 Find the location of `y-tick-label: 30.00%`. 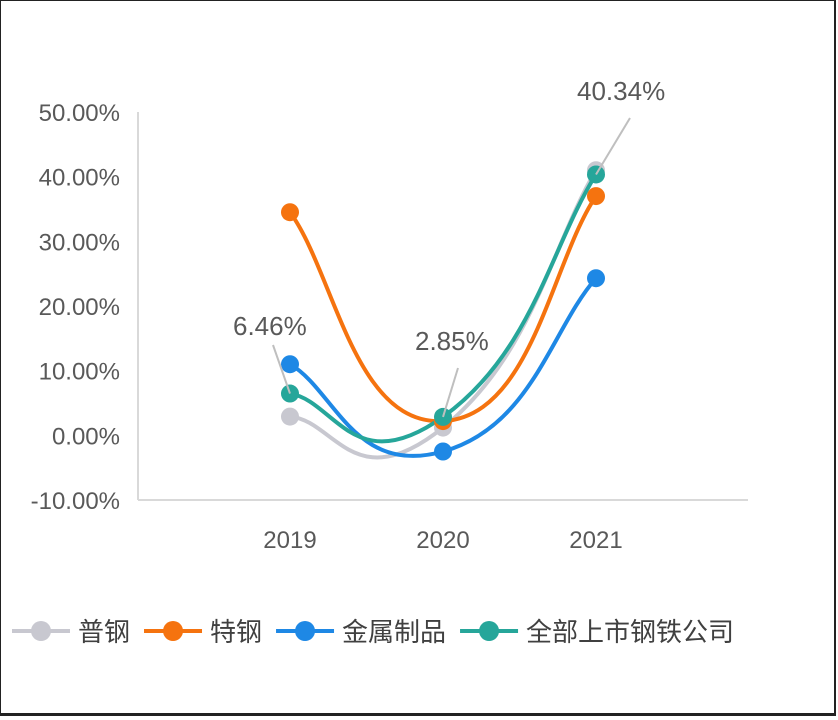

y-tick-label: 30.00% is located at coordinates (79, 242).